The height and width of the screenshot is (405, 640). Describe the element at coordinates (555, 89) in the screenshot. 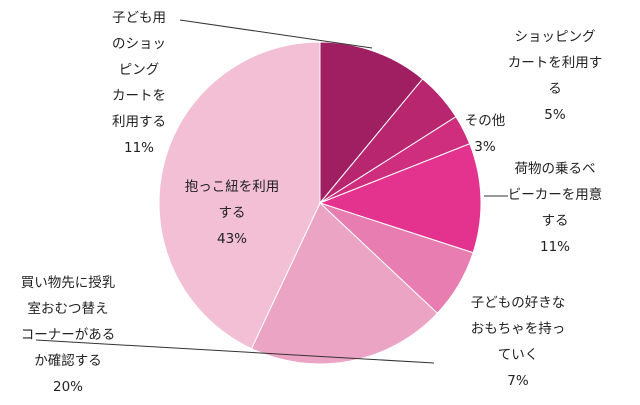

I see `slice-label-line: る` at that location.